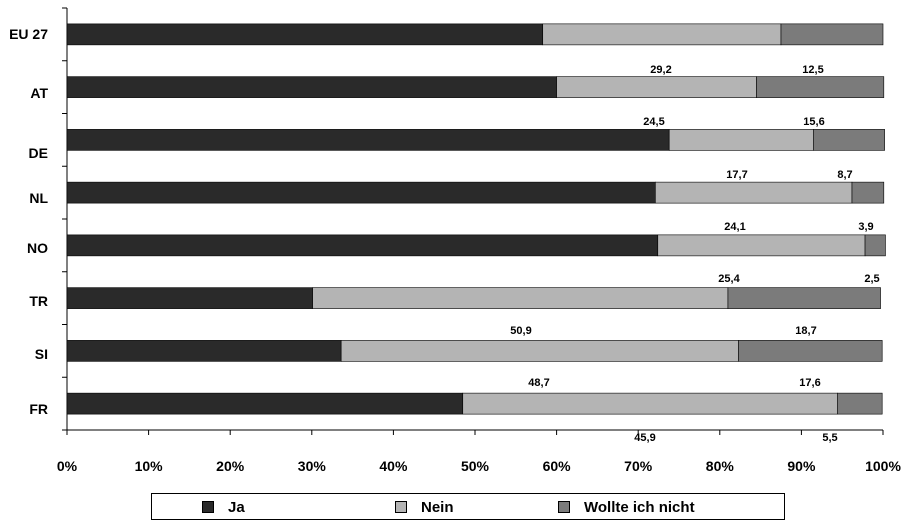  I want to click on data-label-nein: 24,5, so click(653, 122).